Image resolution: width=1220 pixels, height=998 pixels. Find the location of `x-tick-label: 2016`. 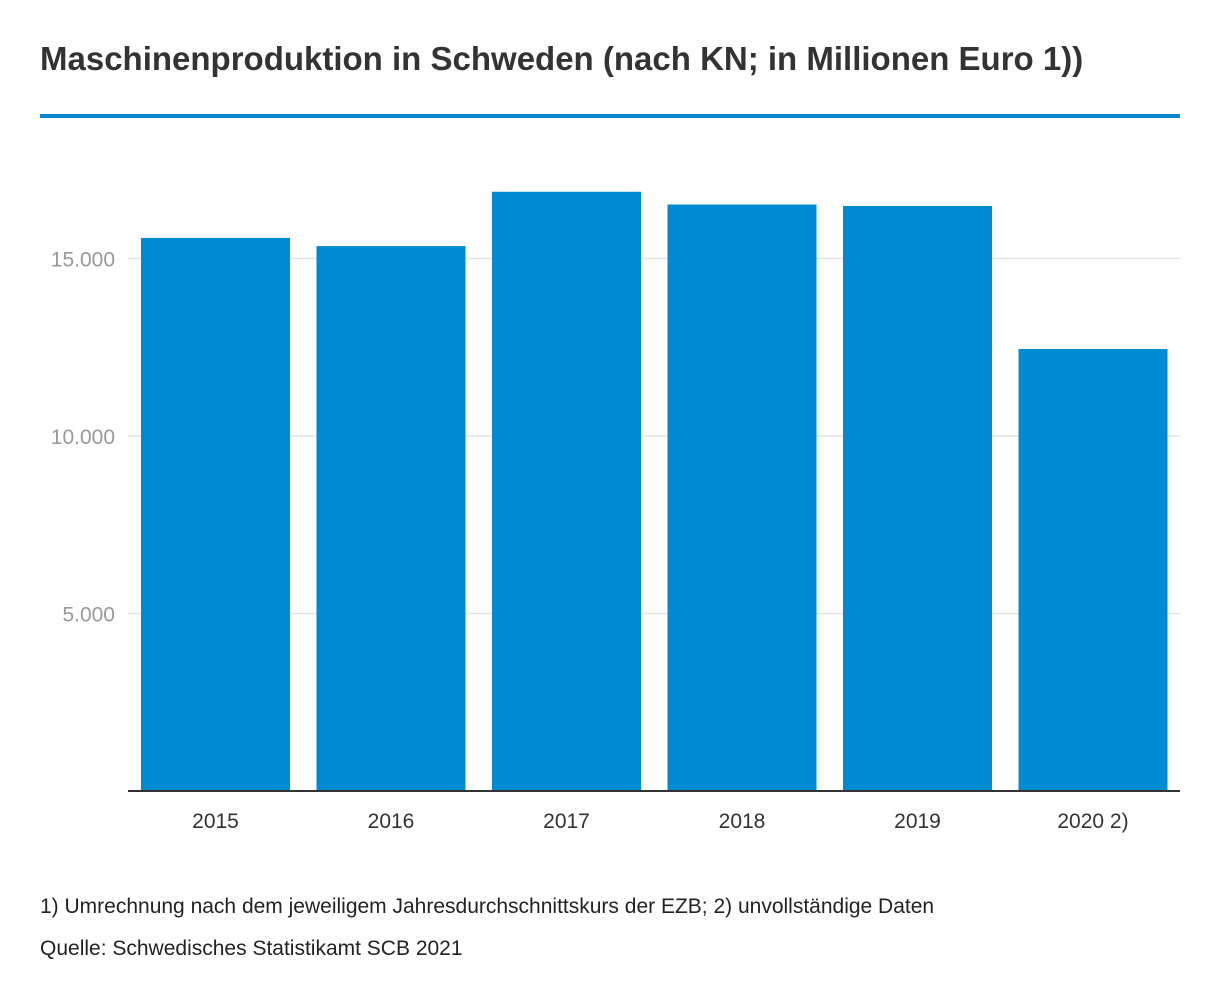

x-tick-label: 2016 is located at coordinates (391, 821).